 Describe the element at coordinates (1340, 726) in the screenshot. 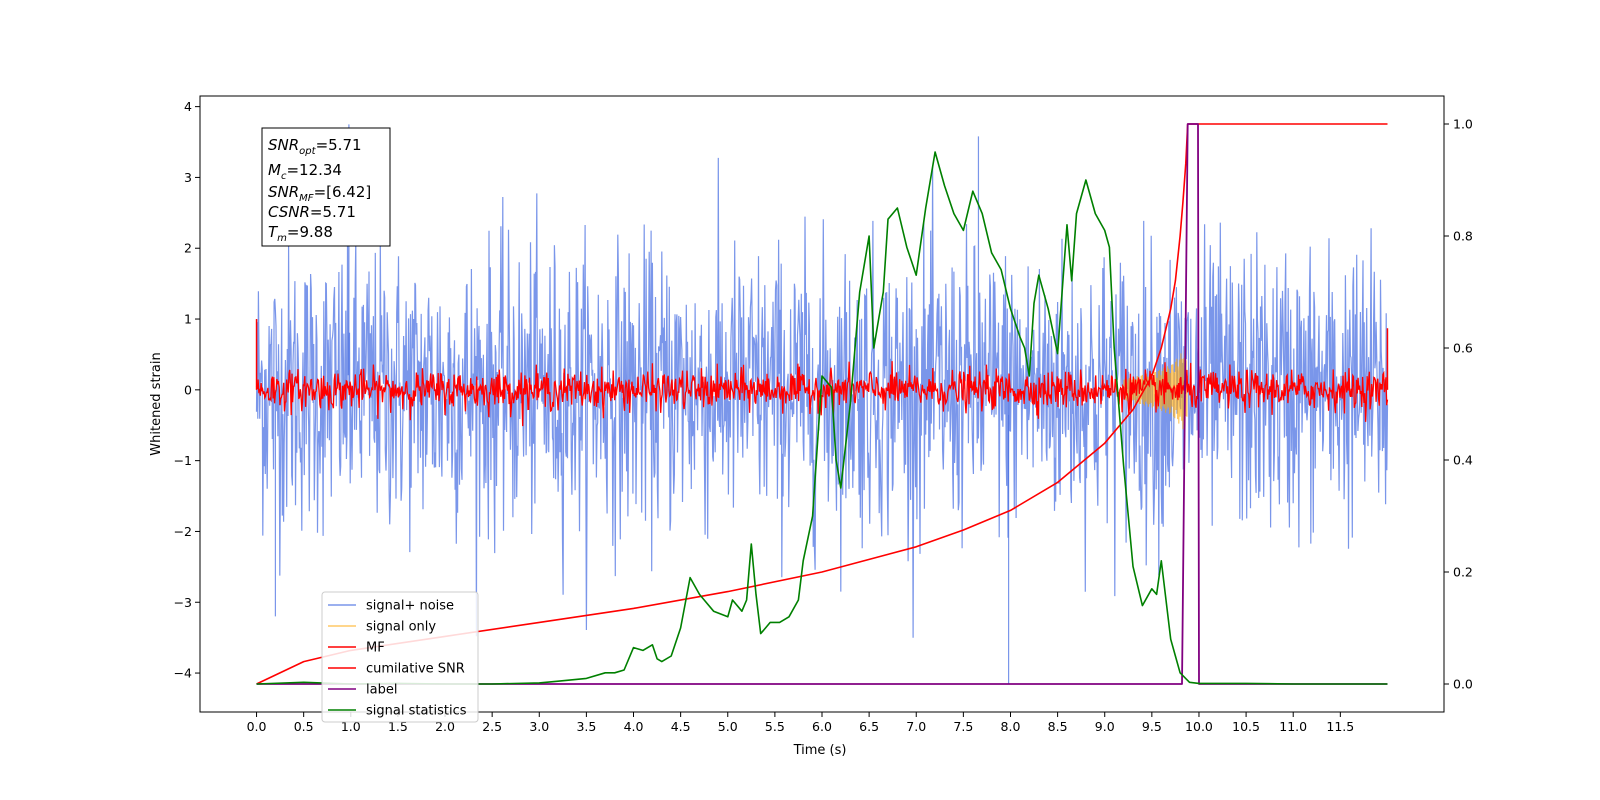

I see `x-tick-label: 11.5` at that location.